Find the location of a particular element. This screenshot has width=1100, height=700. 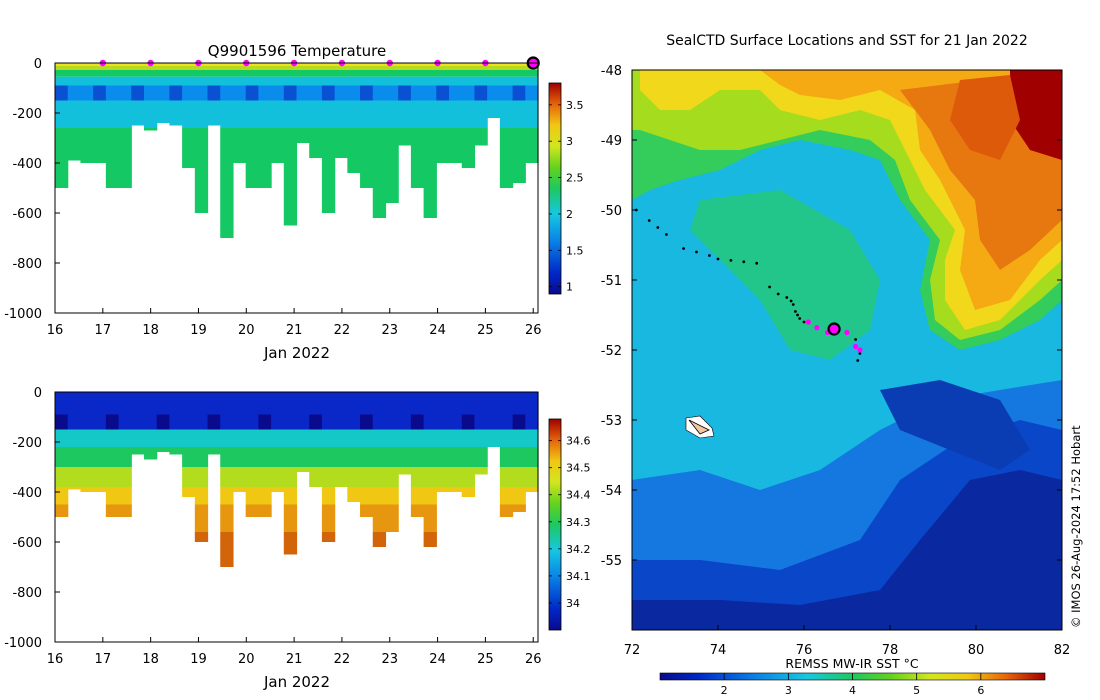

x-tick-label: 24 is located at coordinates (437, 659).